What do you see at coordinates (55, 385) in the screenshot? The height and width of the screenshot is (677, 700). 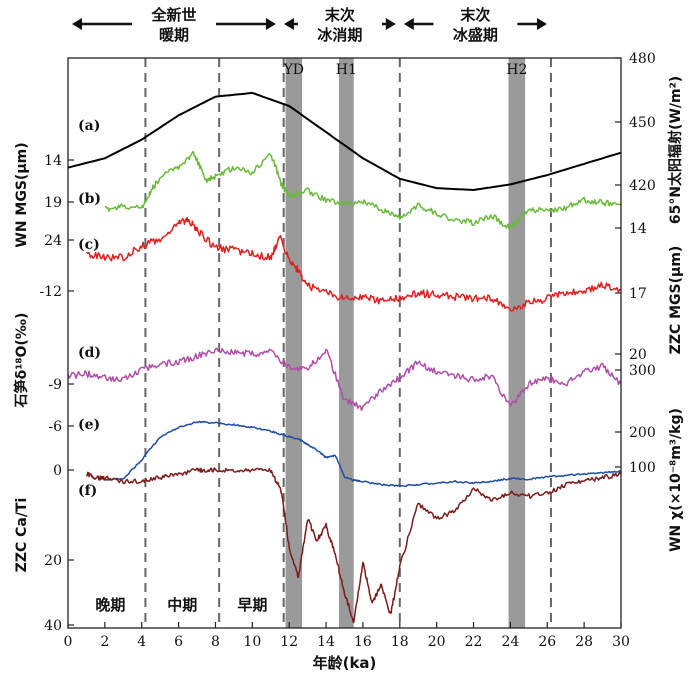 I see `left-tick-label: -9` at bounding box center [55, 385].